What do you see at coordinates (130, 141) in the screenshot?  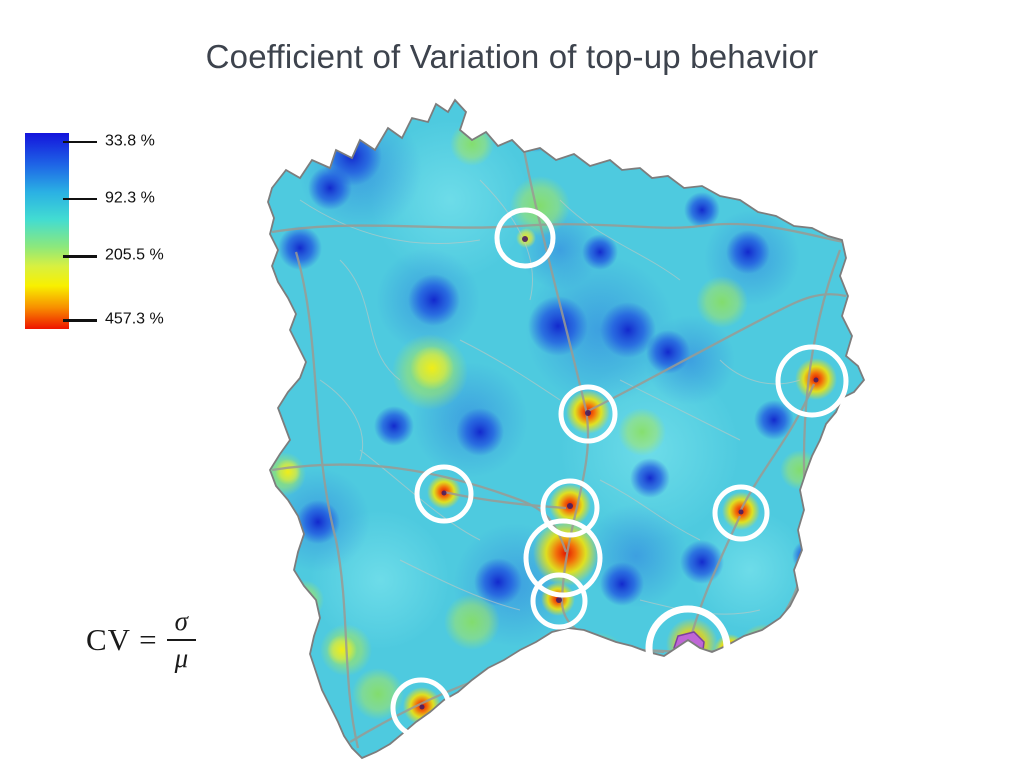 I see `legend-tick-label: 33.8 %` at bounding box center [130, 141].